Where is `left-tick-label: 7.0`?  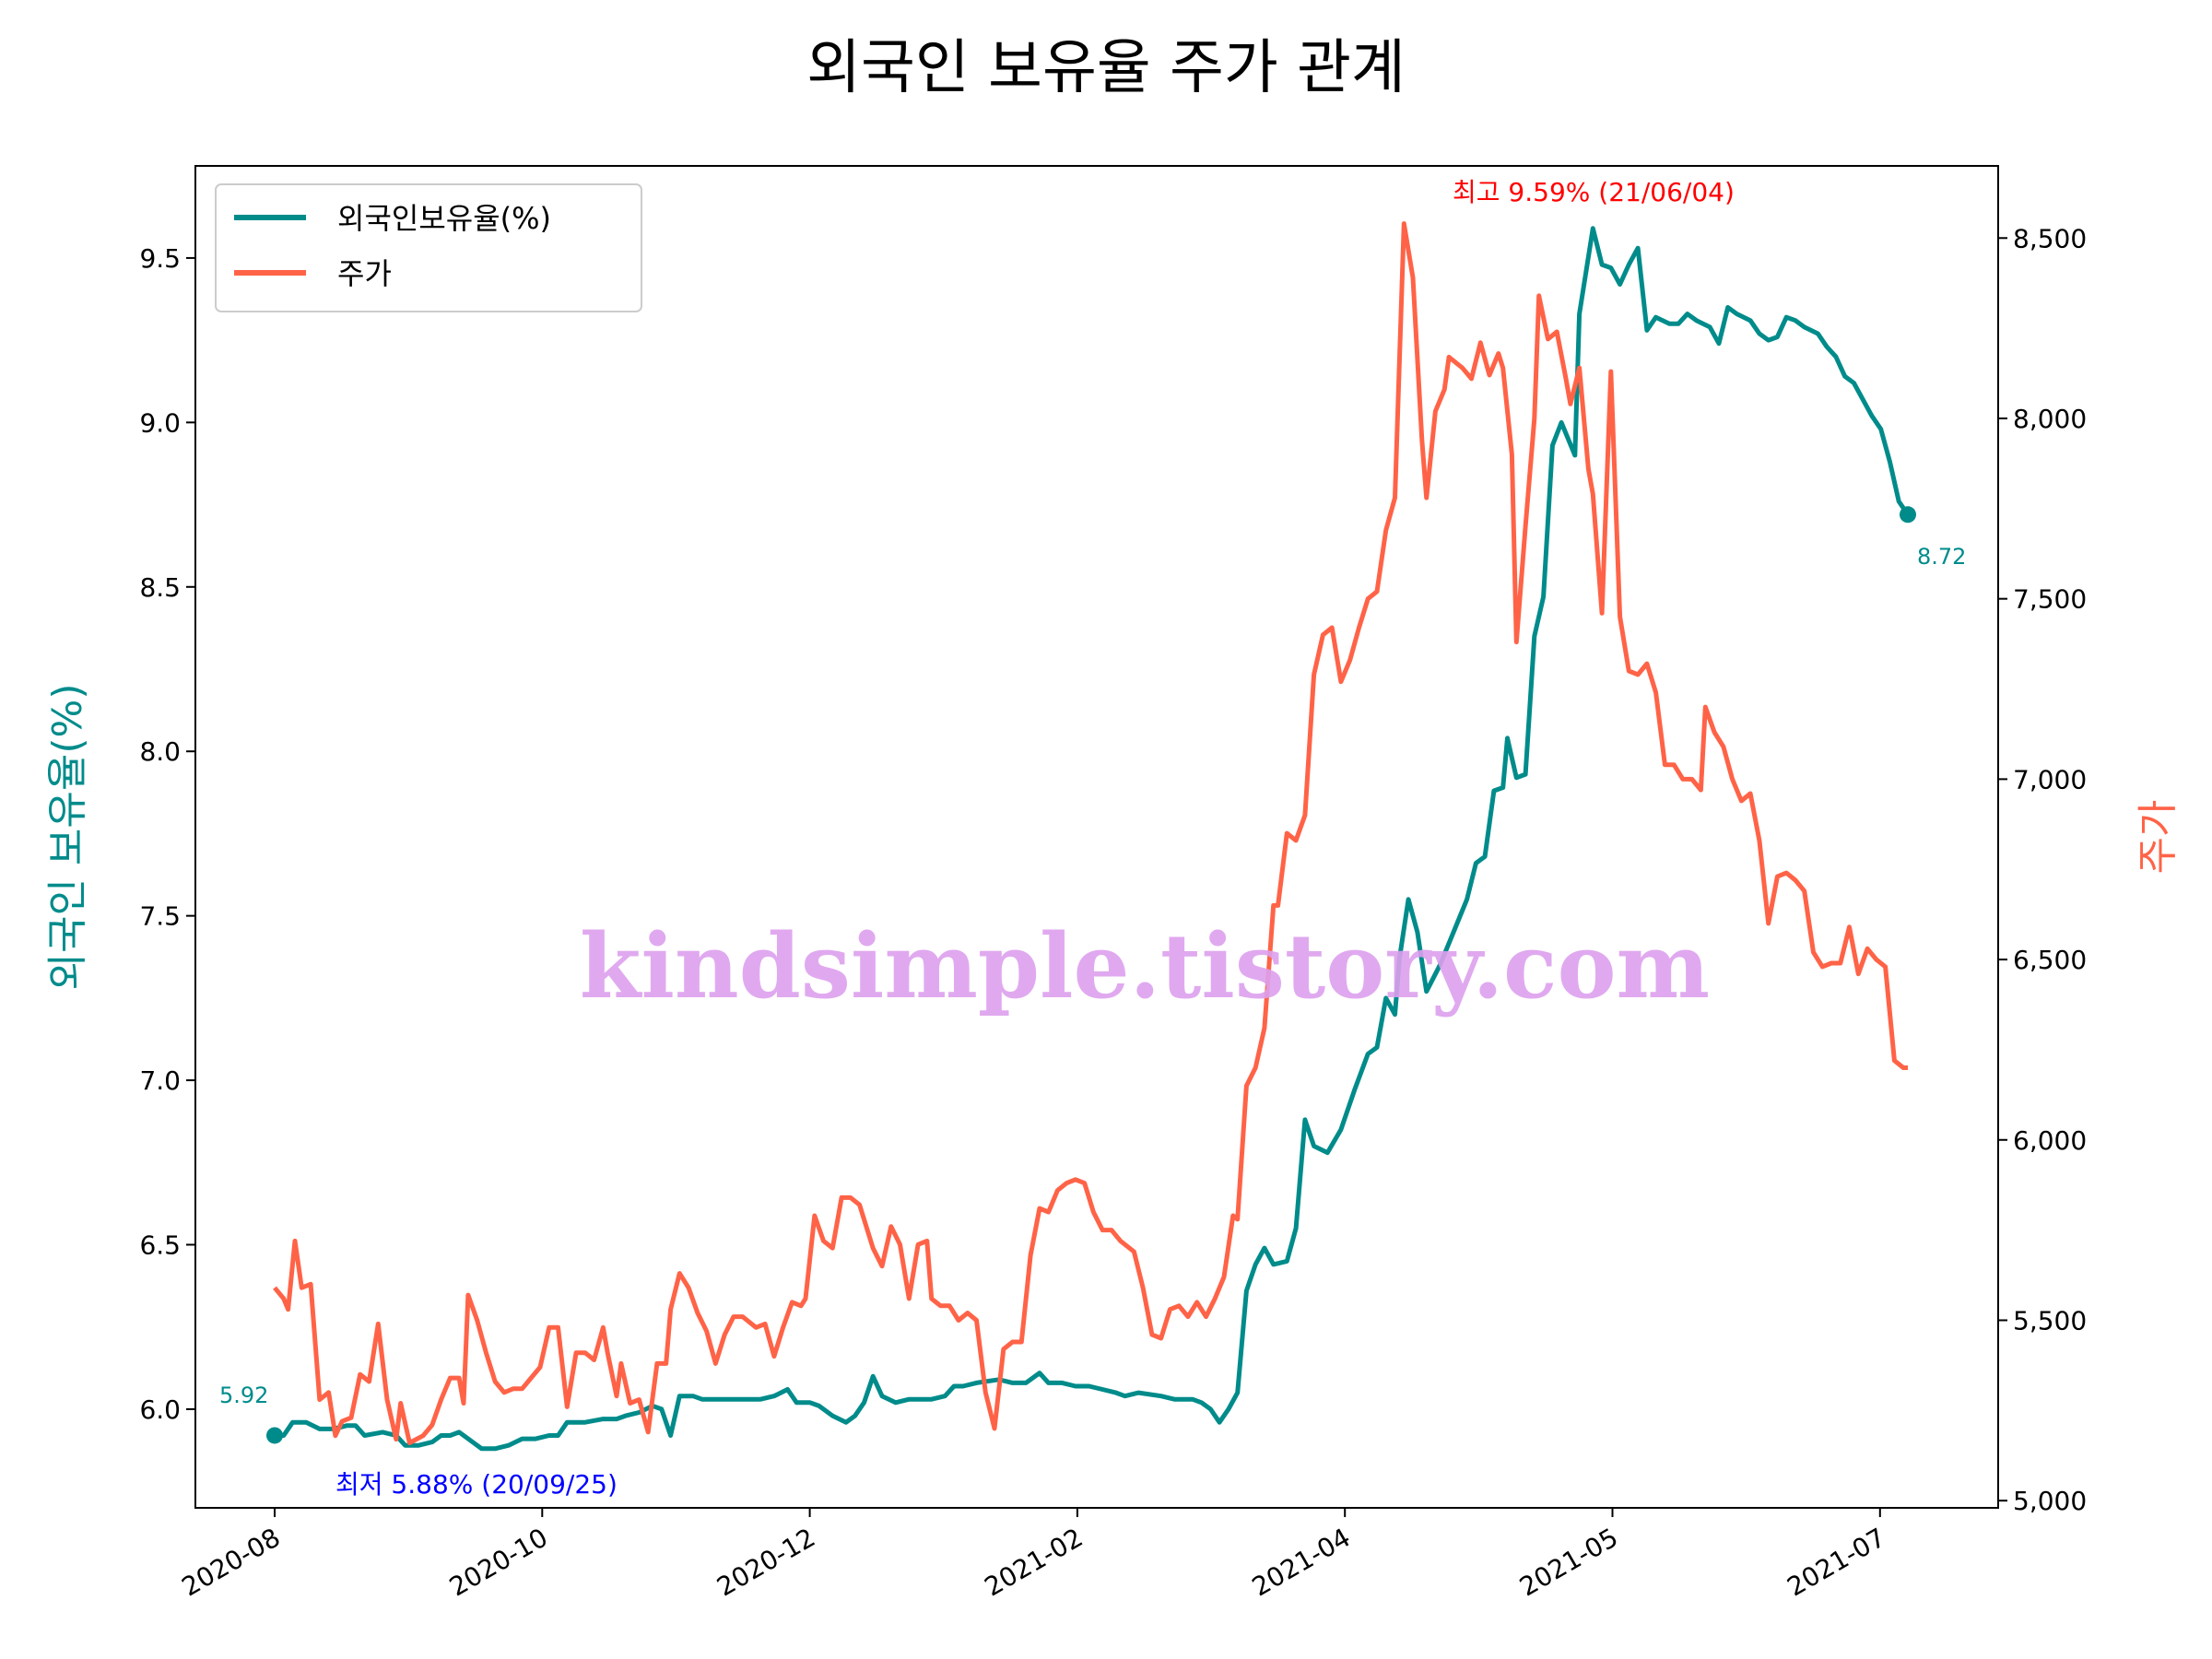 left-tick-label: 7.0 is located at coordinates (160, 1080).